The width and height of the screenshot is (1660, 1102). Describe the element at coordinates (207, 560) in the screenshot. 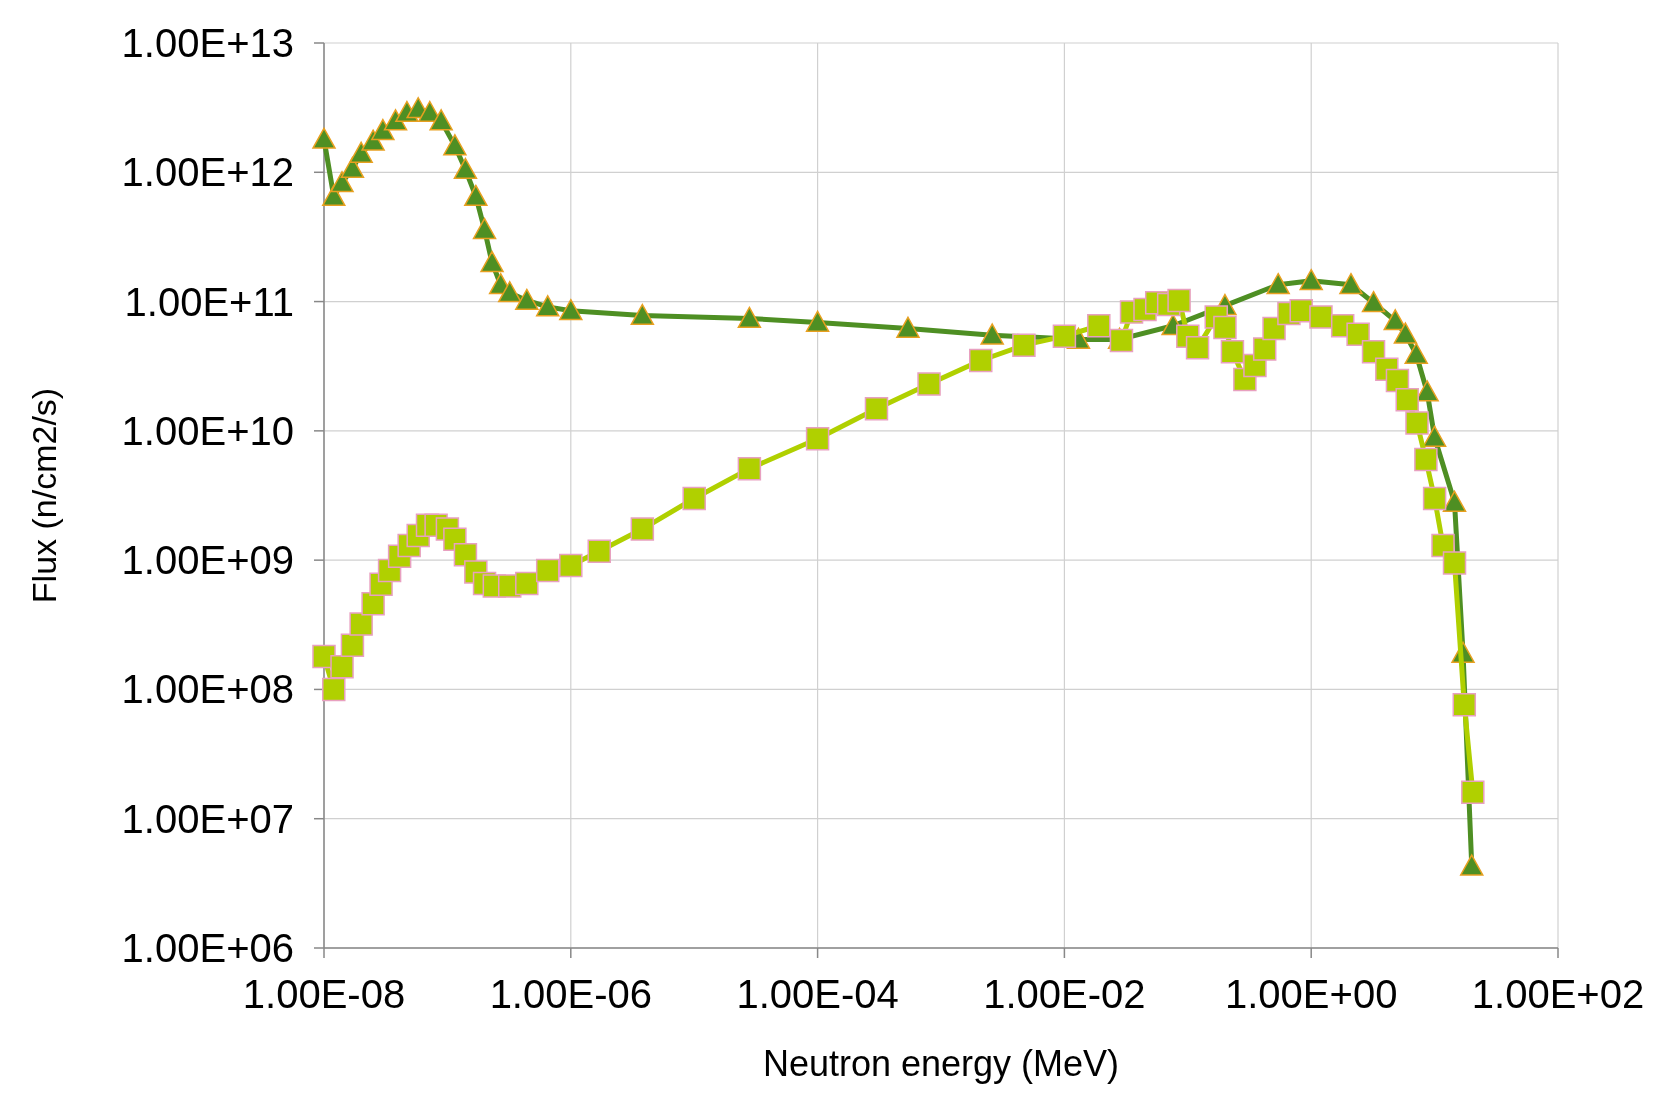

I see `y-tick-label: 1.00E+09` at that location.